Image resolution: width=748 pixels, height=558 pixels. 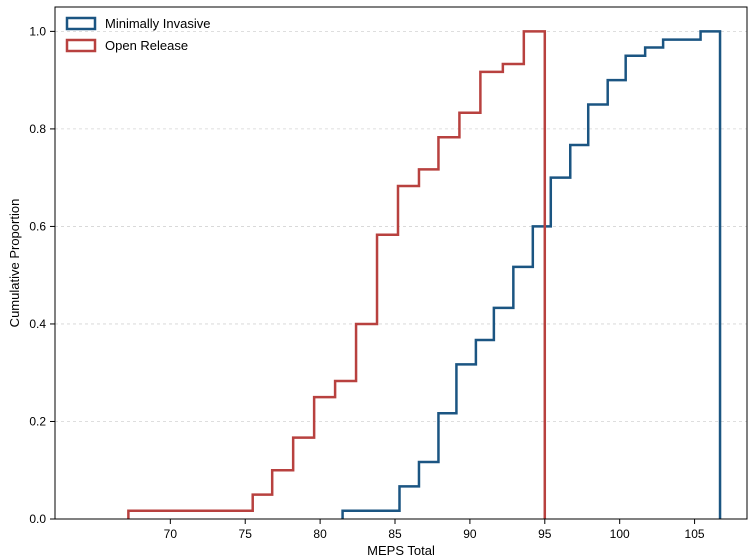 What do you see at coordinates (42, 275) in the screenshot?
I see `y-axis-ticks: 0.0 0.2 0.4 0.6 0.8 1.0` at bounding box center [42, 275].